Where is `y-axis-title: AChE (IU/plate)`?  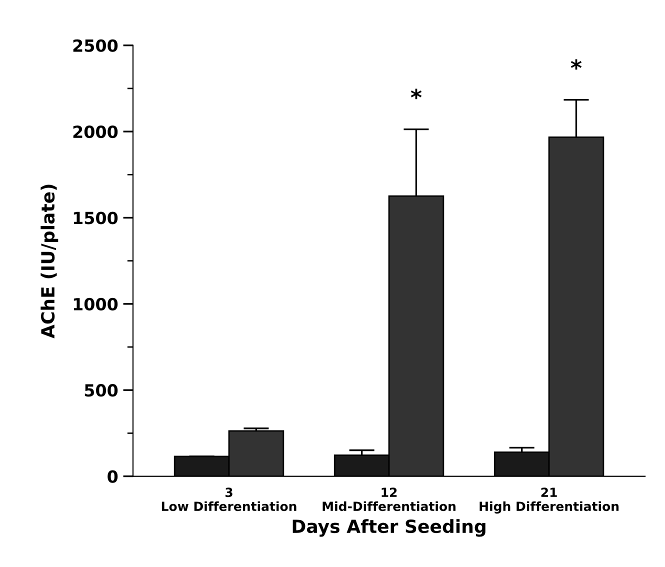
y-axis-title: AChE (IU/plate) is located at coordinates (49, 261).